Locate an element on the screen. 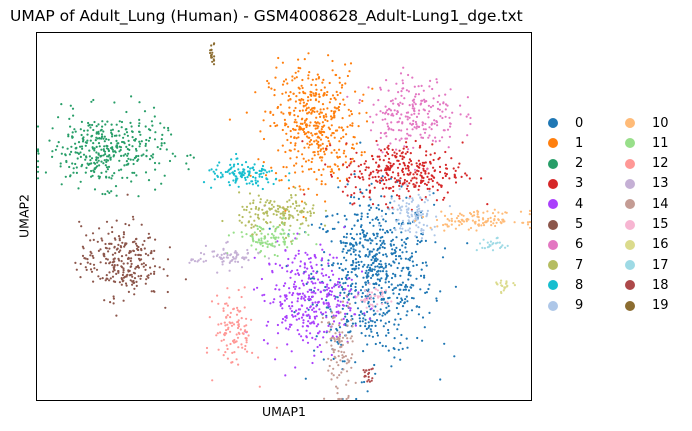  cluster-4-points is located at coordinates (309, 290).